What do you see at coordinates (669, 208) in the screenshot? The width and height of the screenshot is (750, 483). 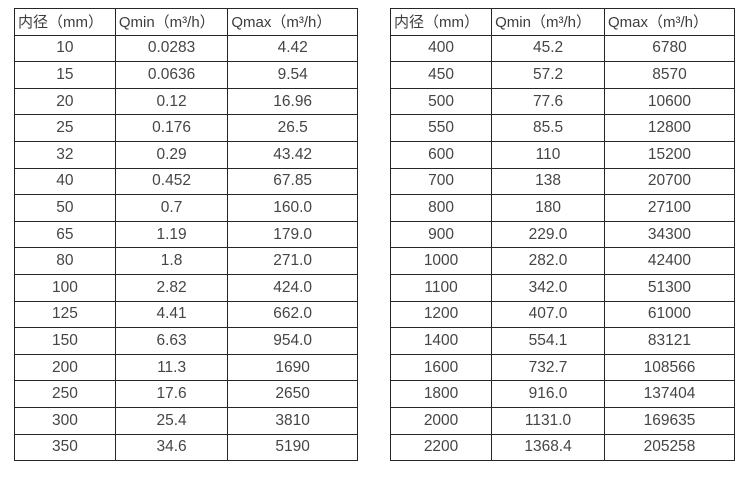 I see `table-cell: 27100` at bounding box center [669, 208].